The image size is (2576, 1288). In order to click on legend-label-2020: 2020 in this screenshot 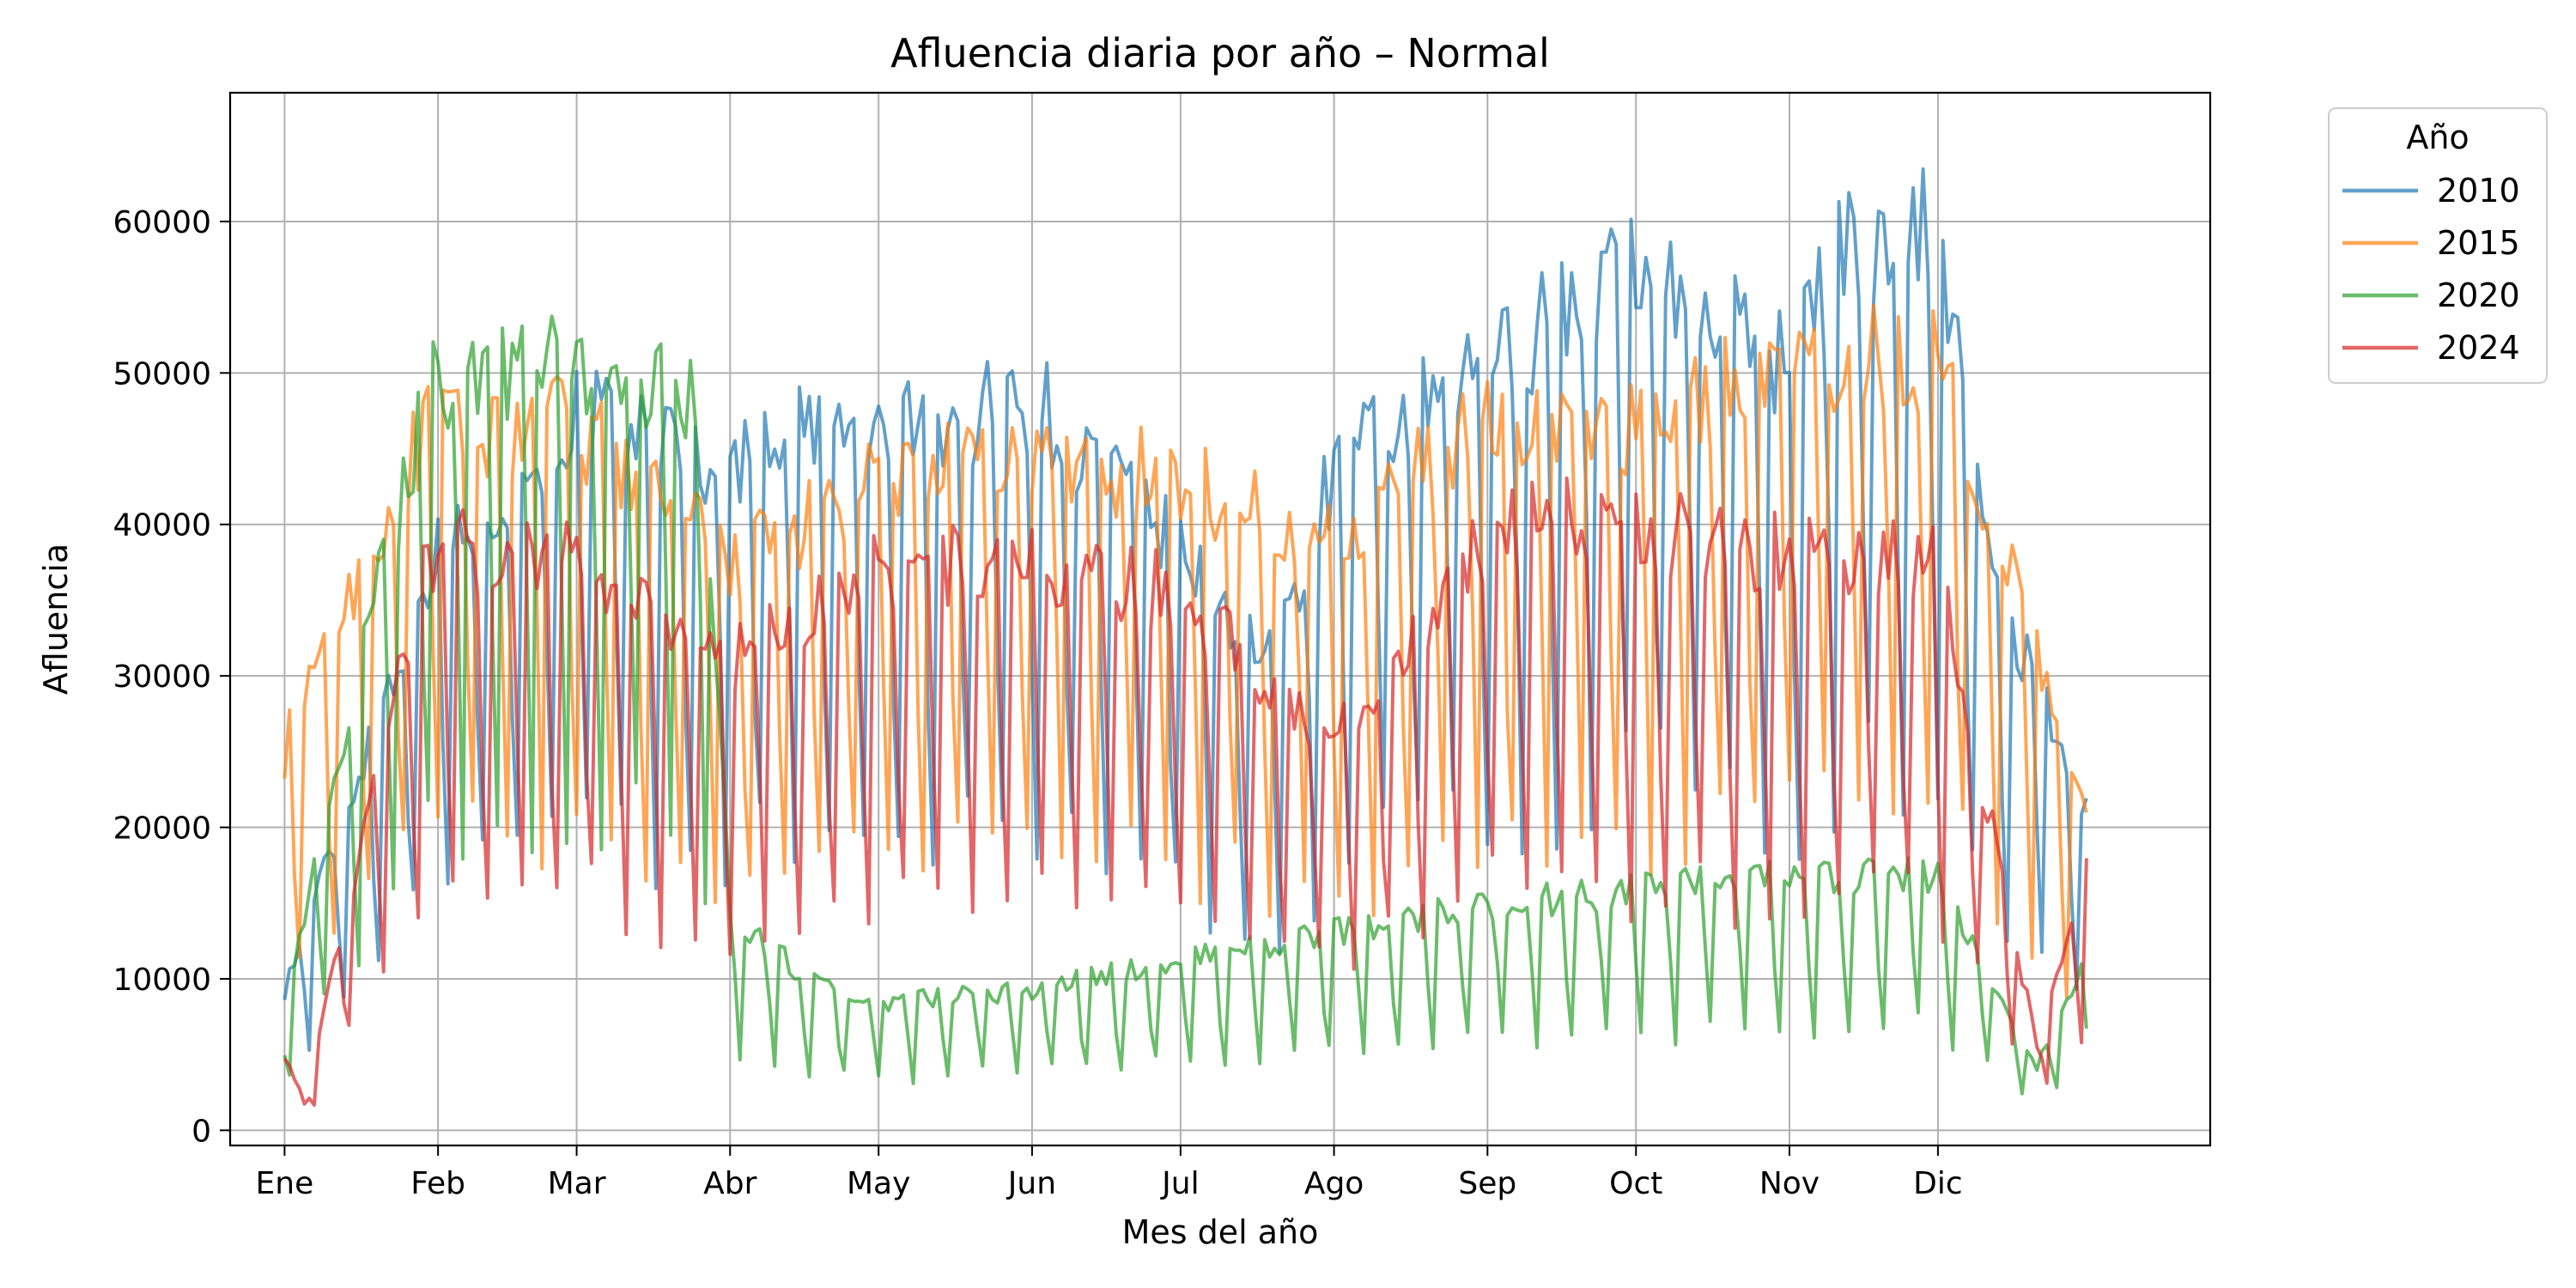, I will do `click(2478, 295)`.